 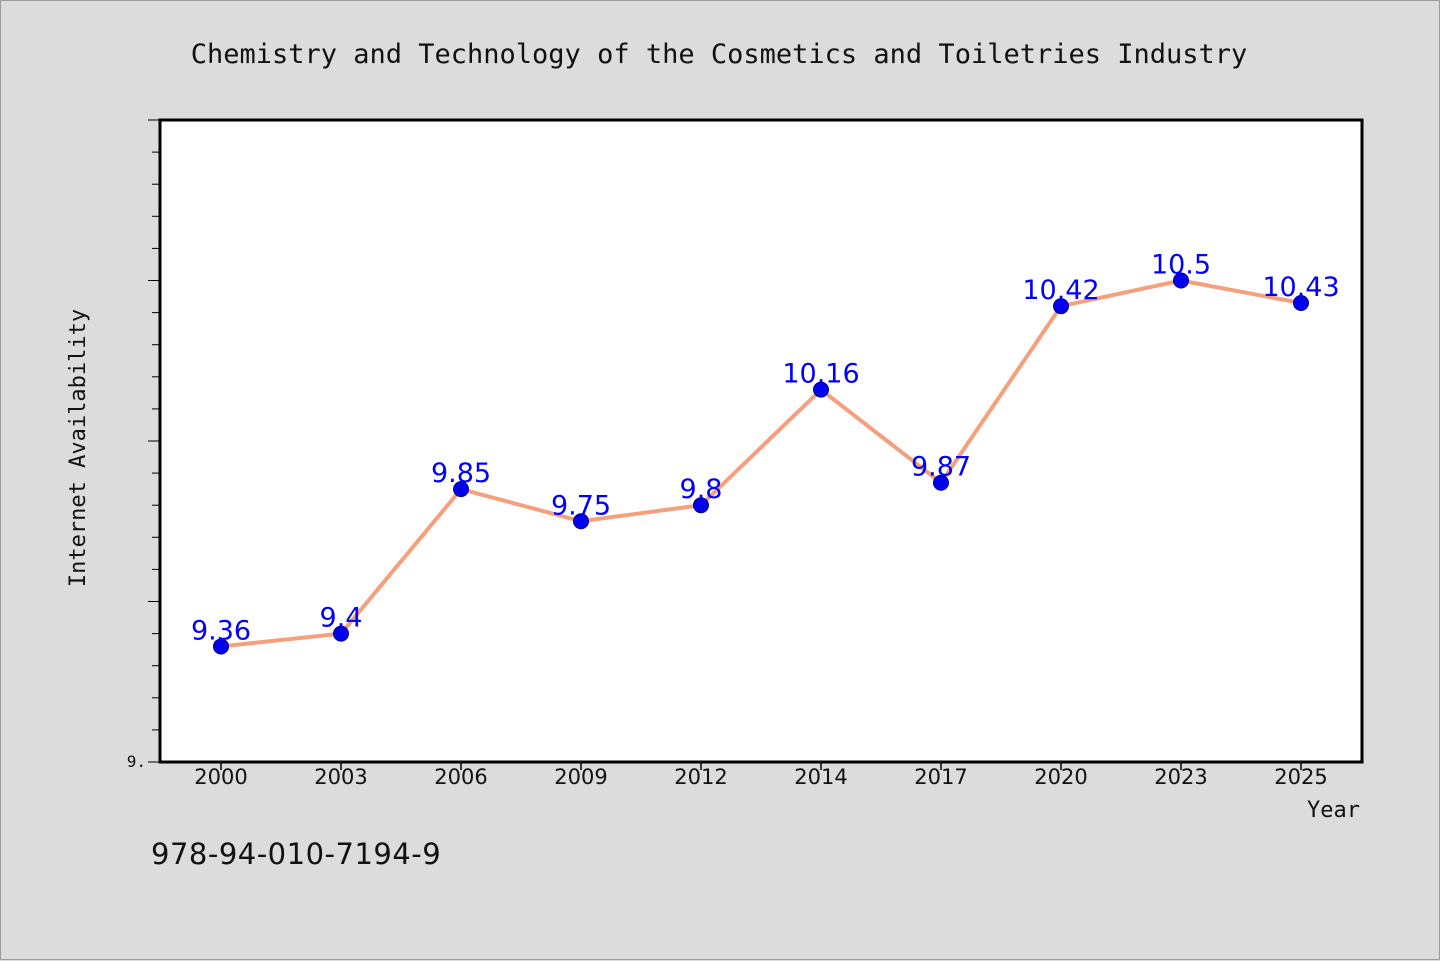 What do you see at coordinates (1181, 265) in the screenshot?
I see `data-label: 10.5` at bounding box center [1181, 265].